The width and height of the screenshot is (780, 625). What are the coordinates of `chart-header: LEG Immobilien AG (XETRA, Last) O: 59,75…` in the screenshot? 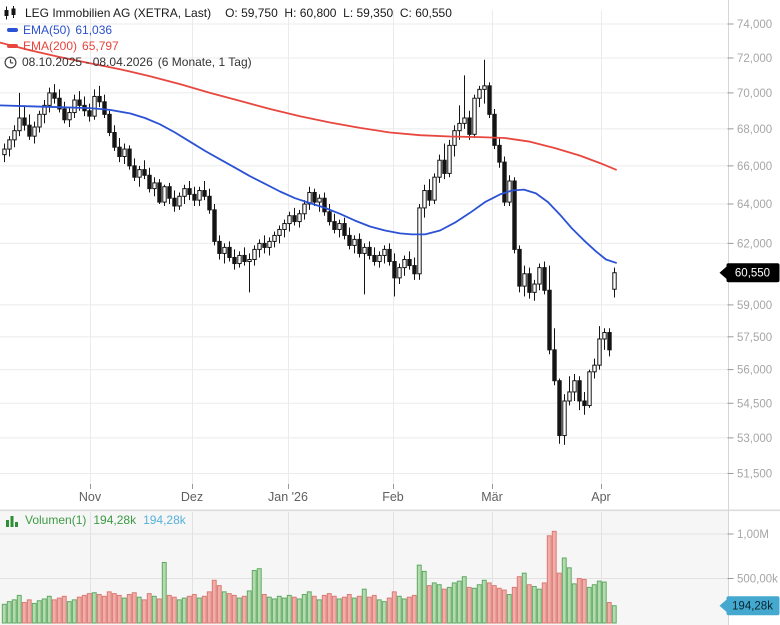 It's located at (228, 13).